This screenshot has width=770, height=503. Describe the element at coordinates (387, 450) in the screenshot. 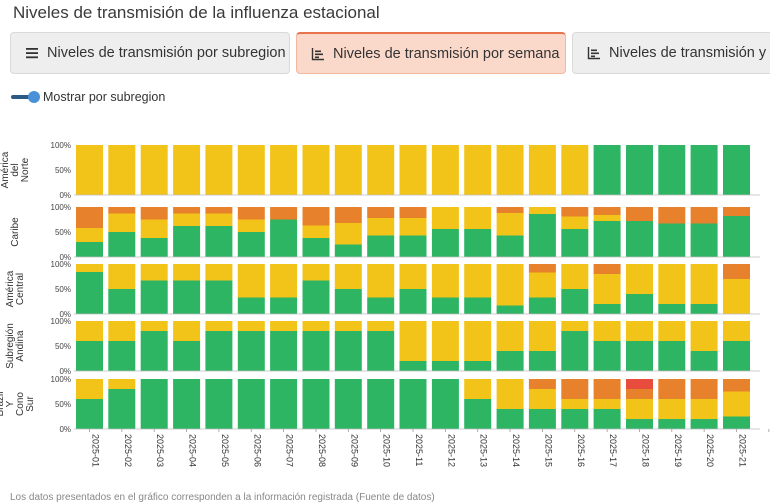

I see `x-tick-label: 2025-10` at that location.